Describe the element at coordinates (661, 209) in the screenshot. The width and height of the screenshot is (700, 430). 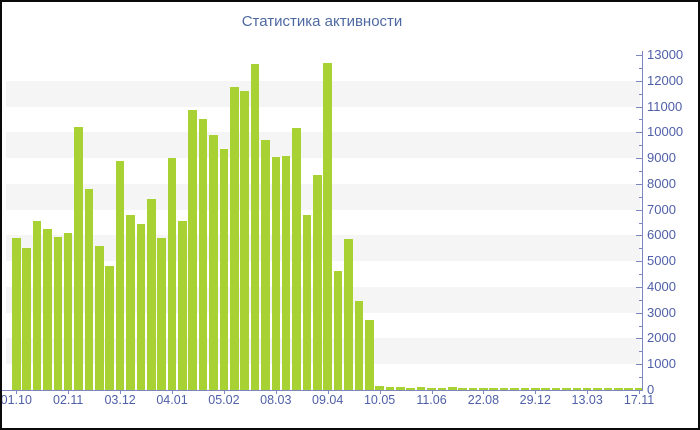
I see `y-tick-label: 7000` at that location.